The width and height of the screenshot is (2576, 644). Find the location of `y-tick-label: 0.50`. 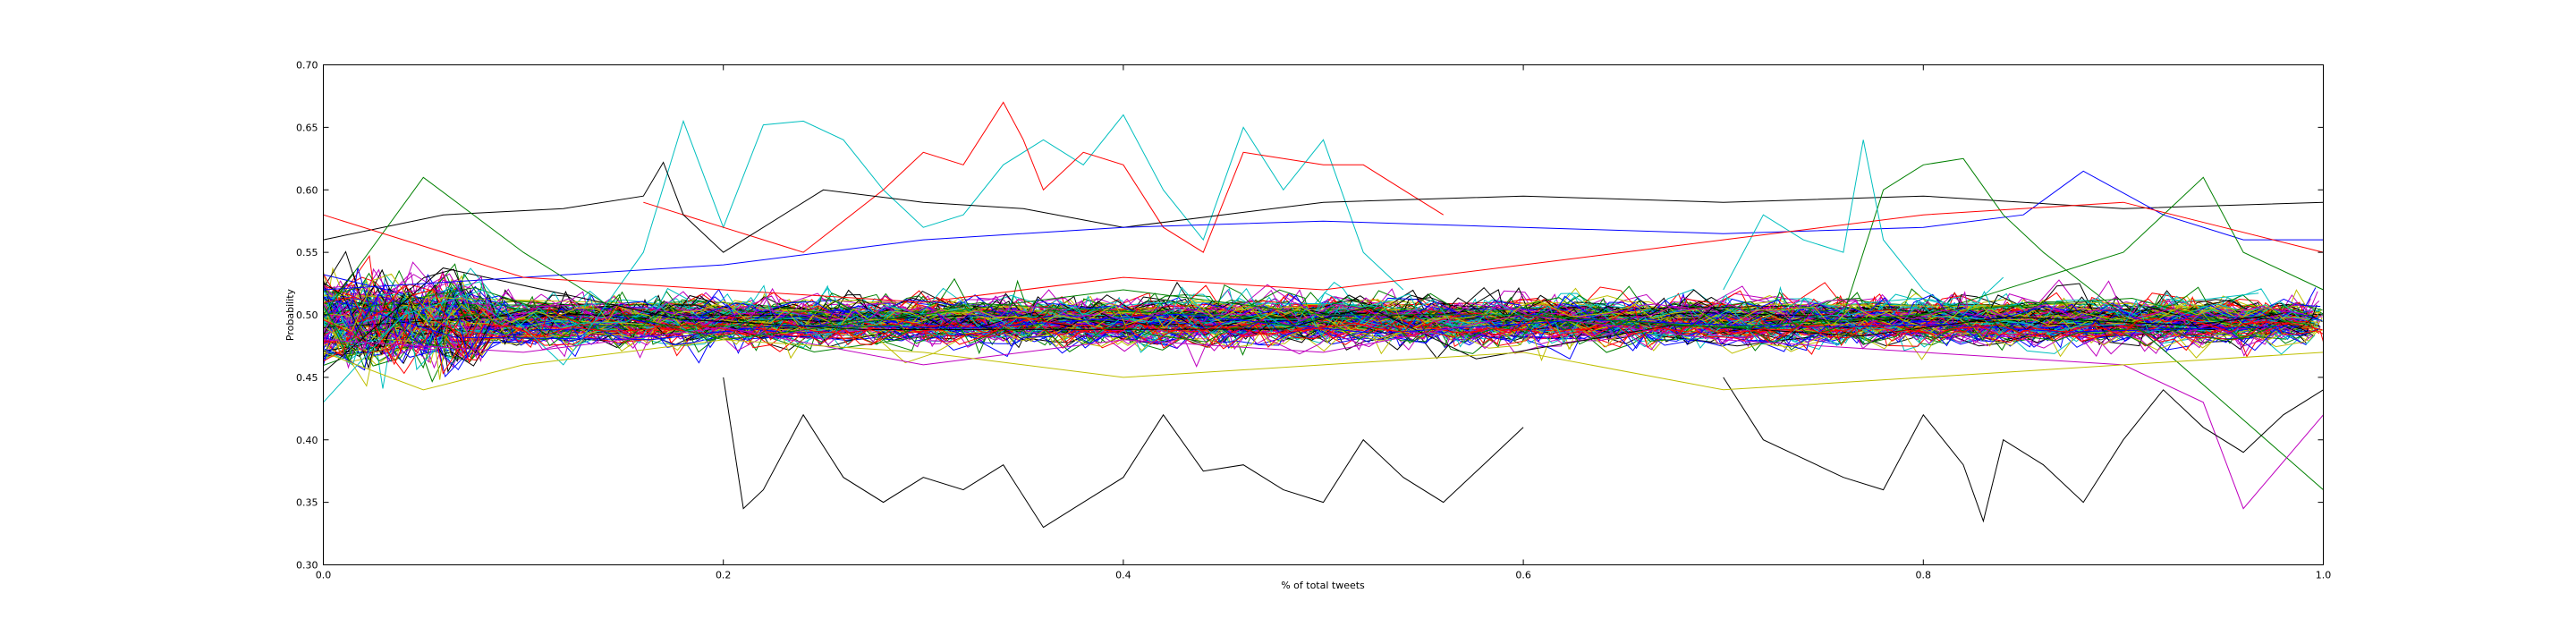

y-tick-label: 0.50 is located at coordinates (307, 315).